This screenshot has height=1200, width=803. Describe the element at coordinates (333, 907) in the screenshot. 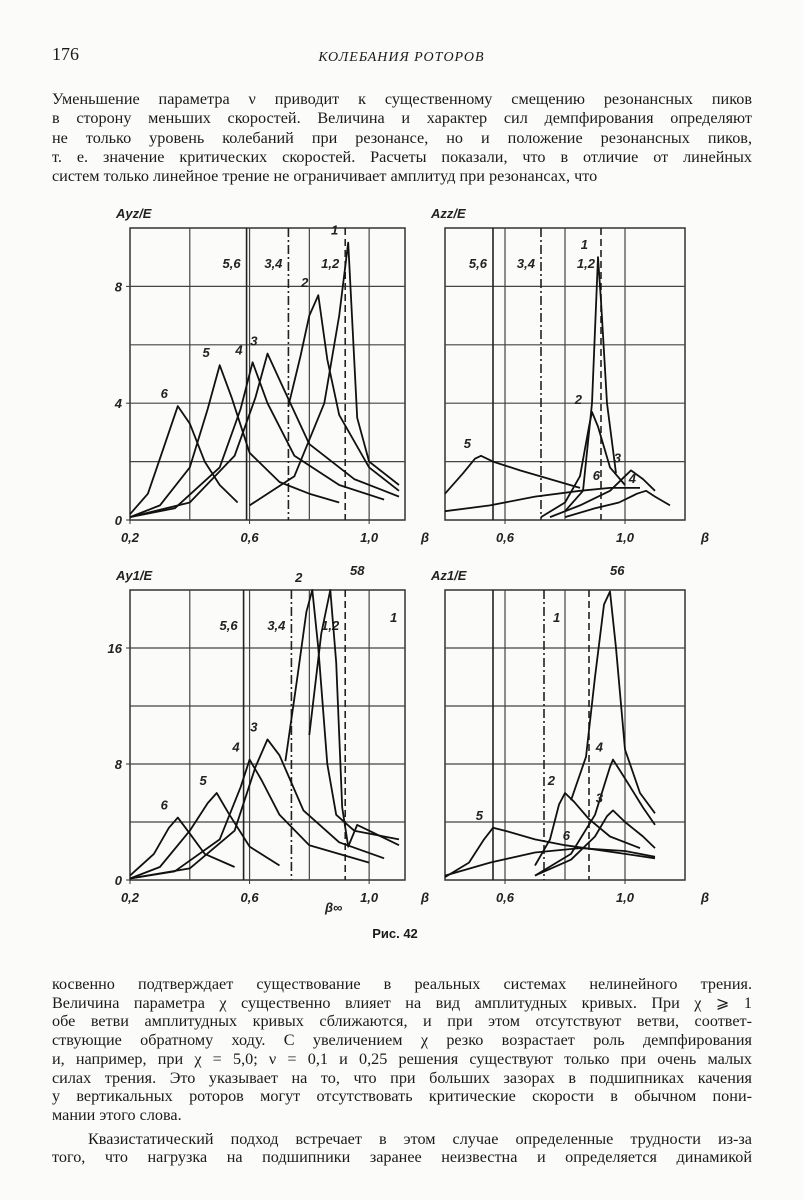

I see `annotation: β∞` at that location.